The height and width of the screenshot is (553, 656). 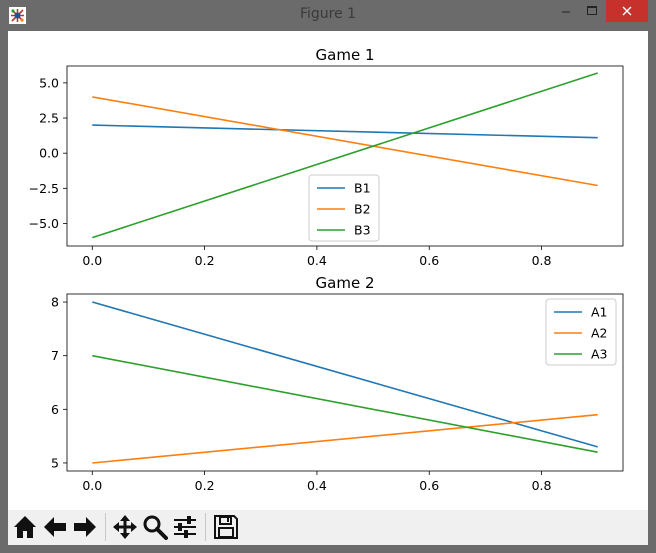 I want to click on home-button, so click(x=25, y=527).